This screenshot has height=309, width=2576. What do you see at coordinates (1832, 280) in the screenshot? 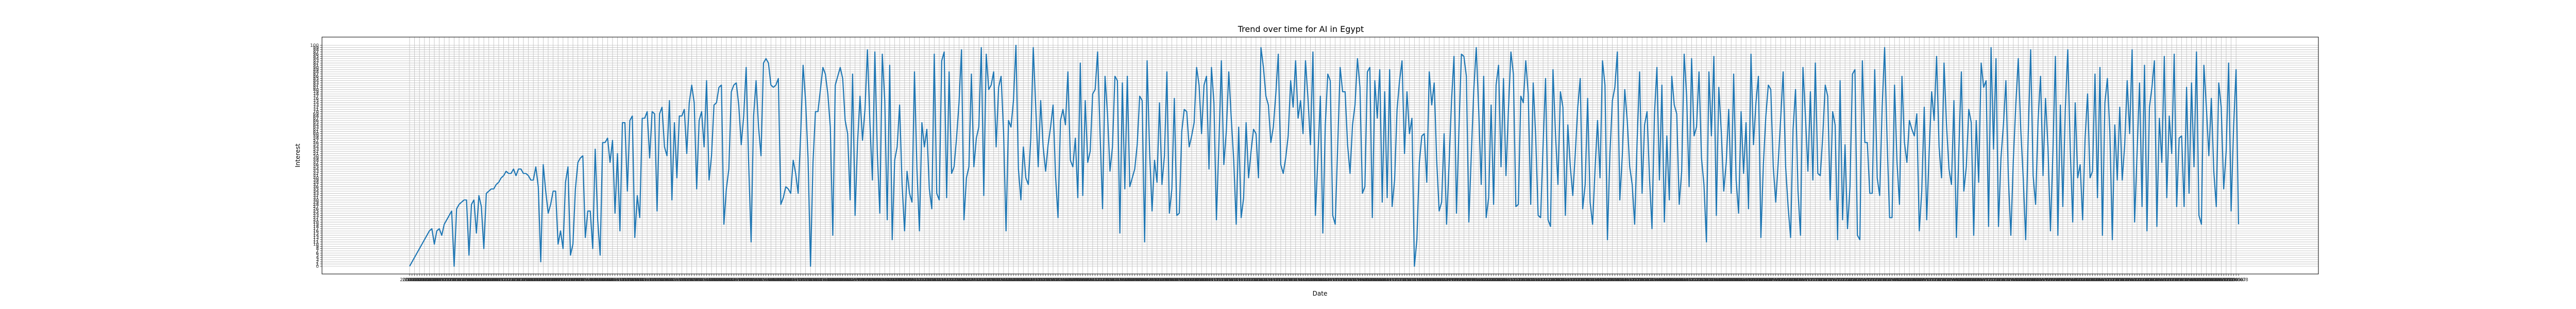
I see `x-tick-label: 2051-12` at bounding box center [1832, 280].